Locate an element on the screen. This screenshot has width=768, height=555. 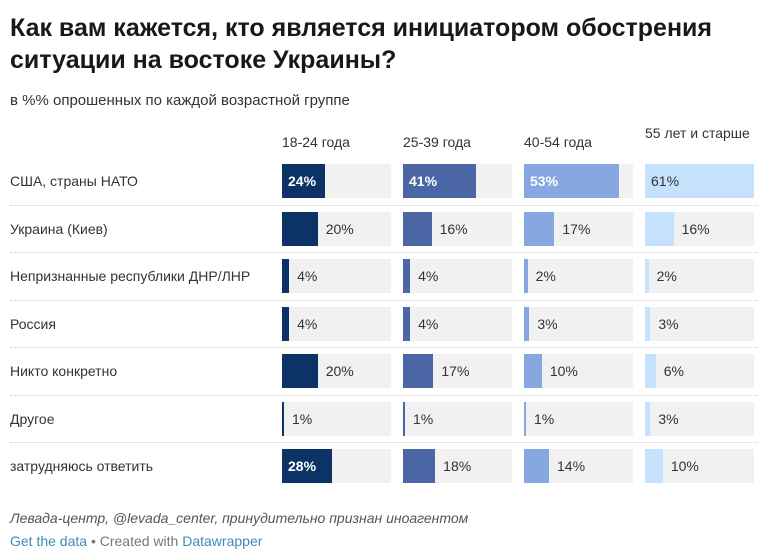
bar-track: 18% is located at coordinates (457, 466).